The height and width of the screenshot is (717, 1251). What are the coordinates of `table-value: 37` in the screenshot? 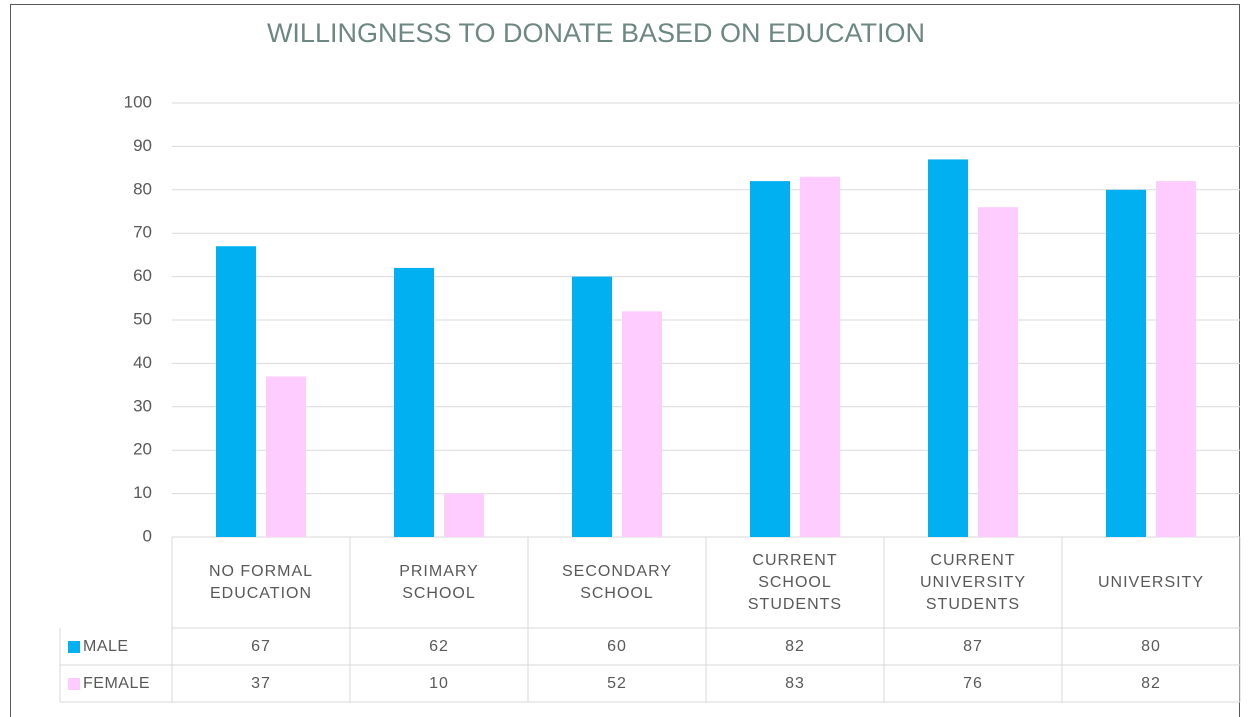 It's located at (261, 683).